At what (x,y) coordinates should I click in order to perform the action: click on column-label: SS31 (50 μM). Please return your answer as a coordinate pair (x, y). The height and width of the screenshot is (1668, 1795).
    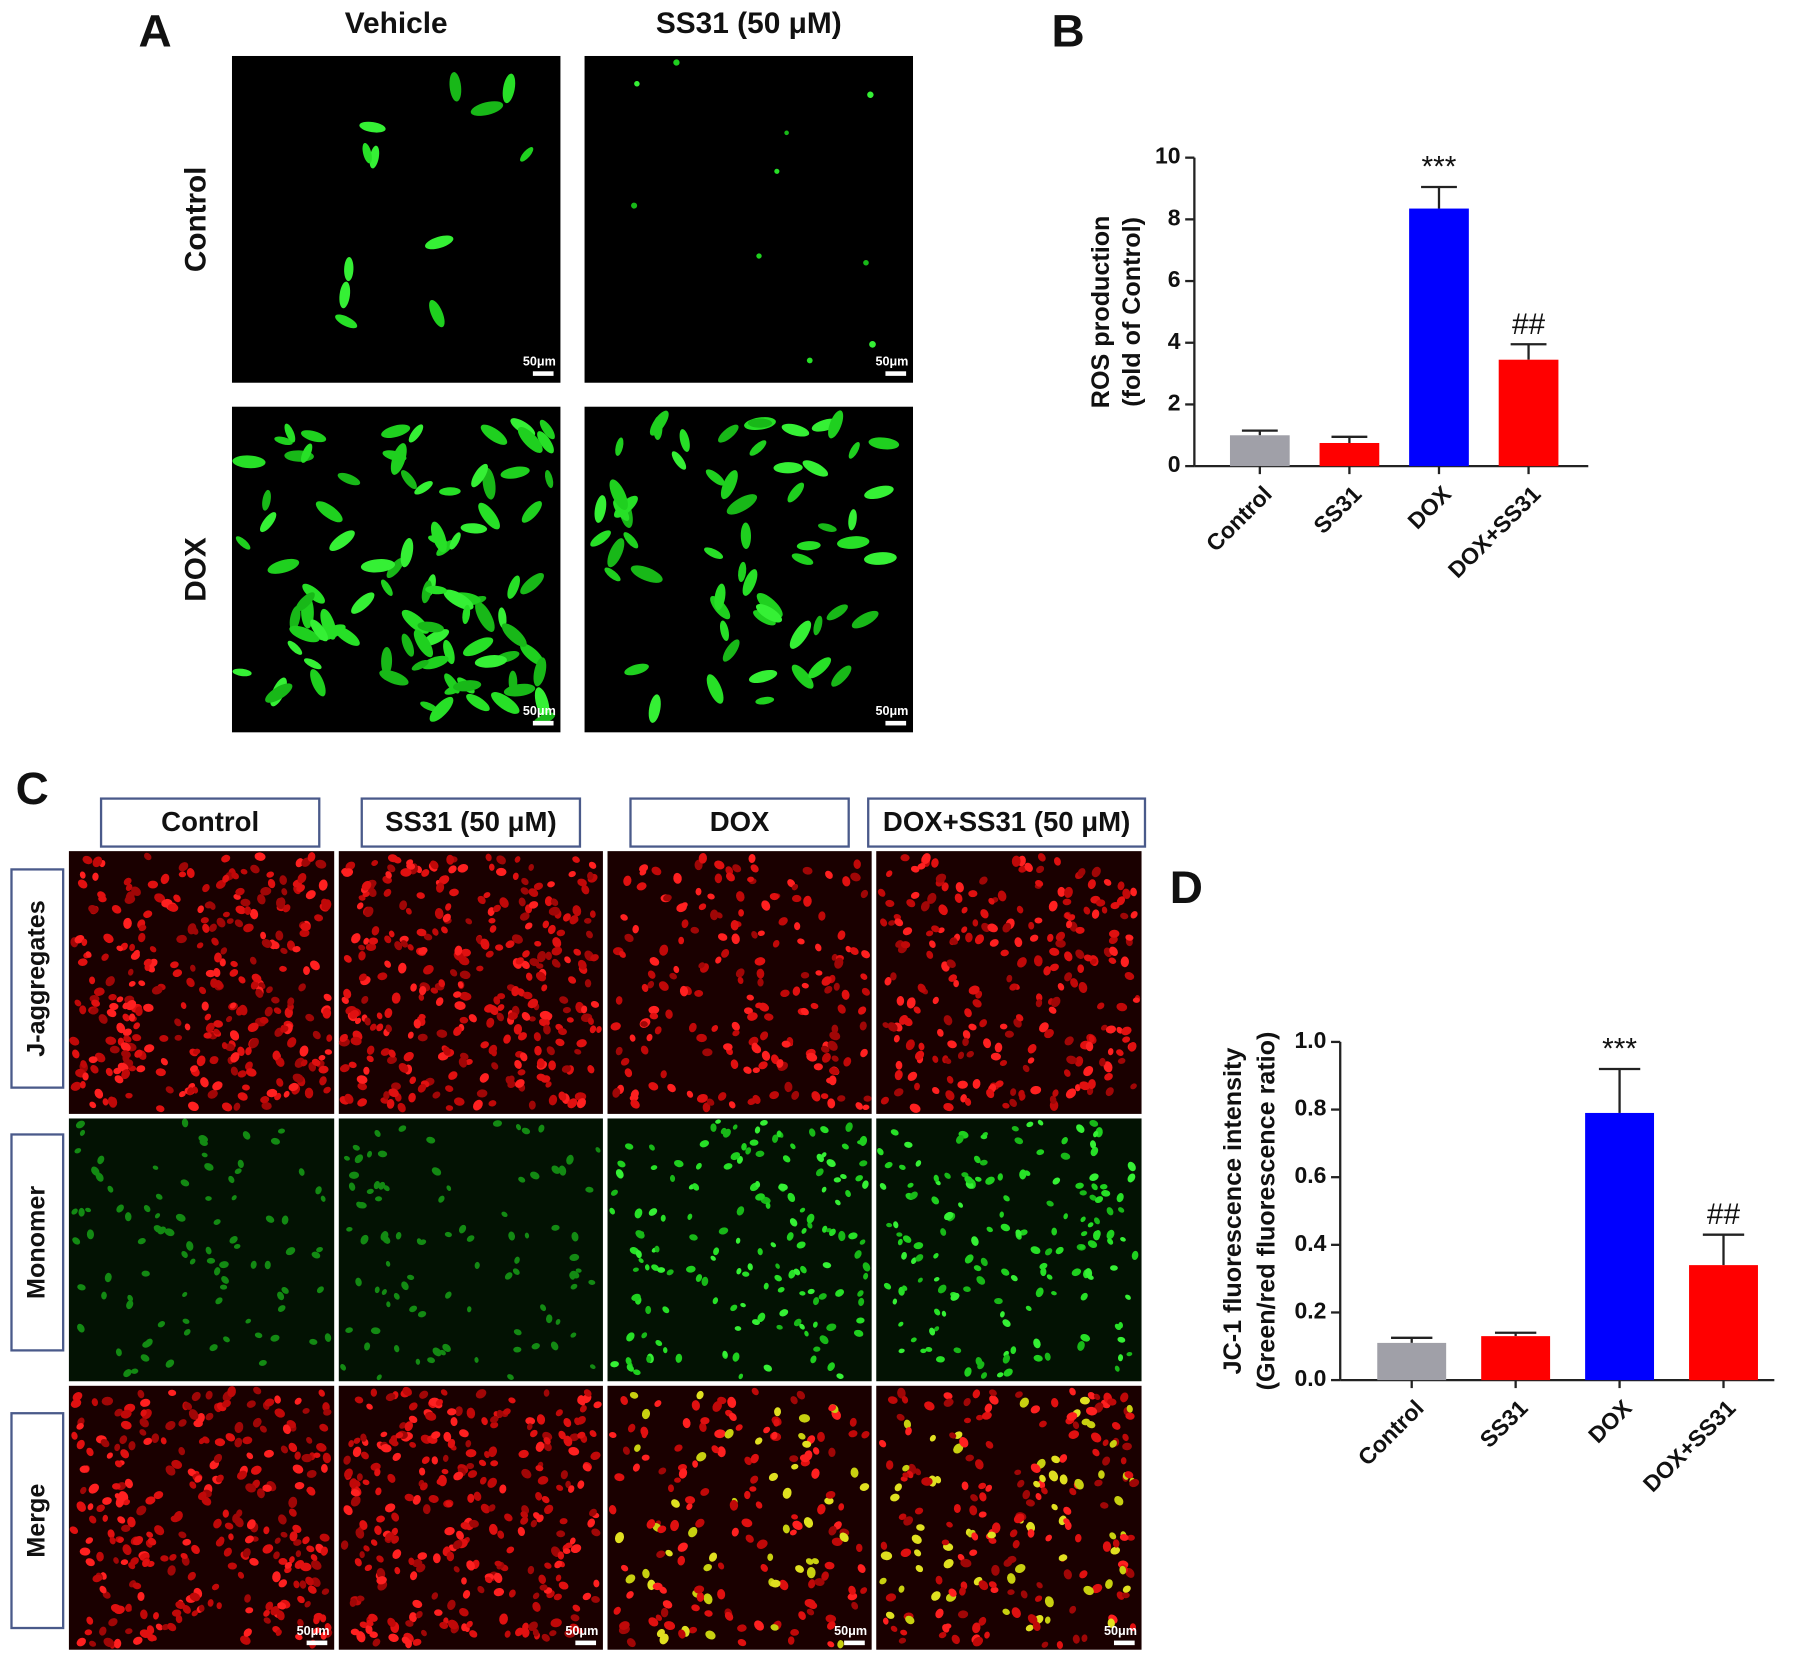
    Looking at the image, I should click on (749, 23).